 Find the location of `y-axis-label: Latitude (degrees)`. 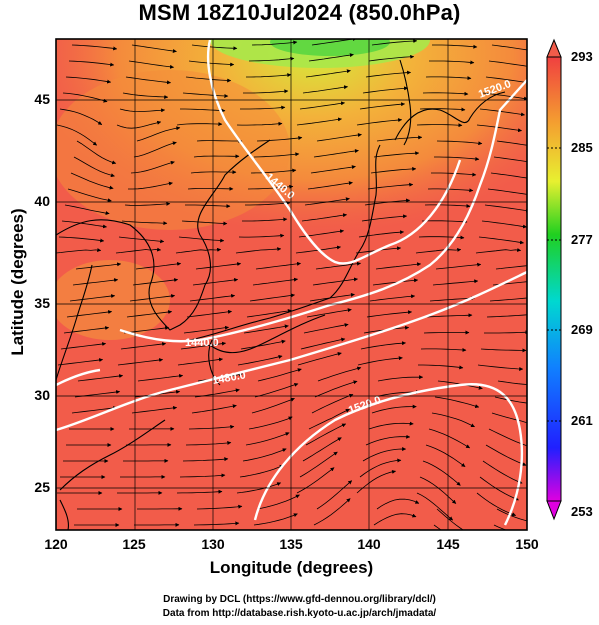

y-axis-label: Latitude (degrees) is located at coordinates (17, 282).